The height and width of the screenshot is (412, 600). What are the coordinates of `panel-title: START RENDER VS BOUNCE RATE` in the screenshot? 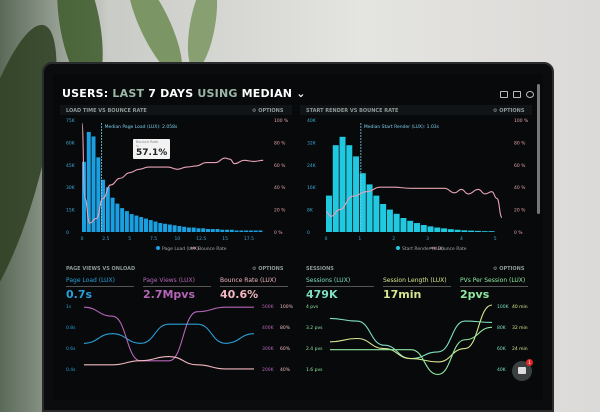 It's located at (352, 111).